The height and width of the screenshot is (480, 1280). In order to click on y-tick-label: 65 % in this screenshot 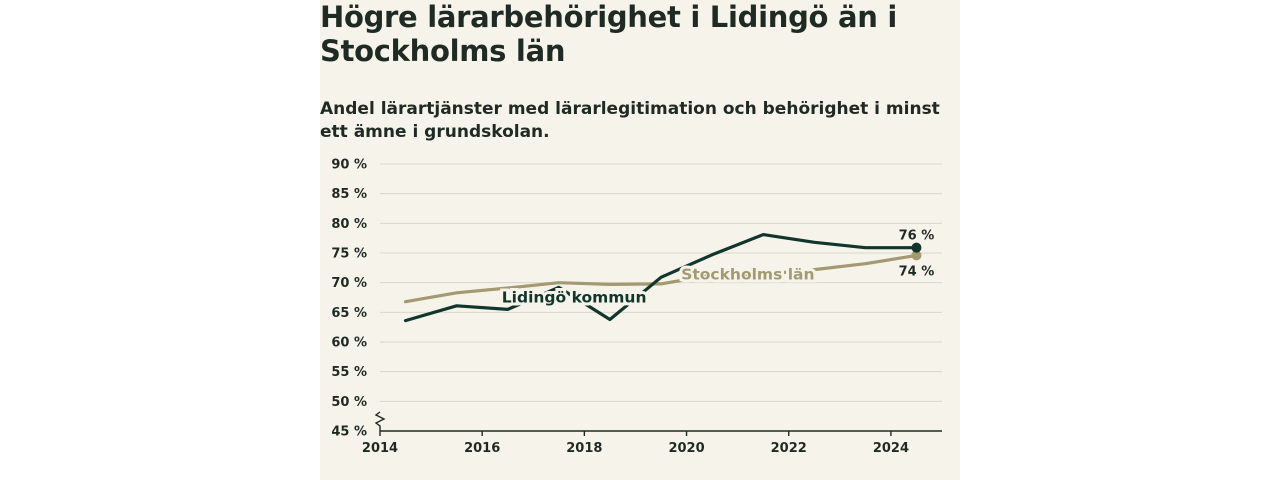, I will do `click(349, 313)`.